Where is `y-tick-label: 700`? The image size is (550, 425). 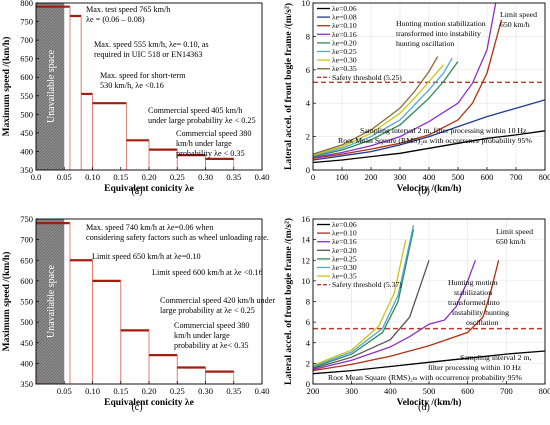 y-tick-label: 700 is located at coordinates (26, 40).